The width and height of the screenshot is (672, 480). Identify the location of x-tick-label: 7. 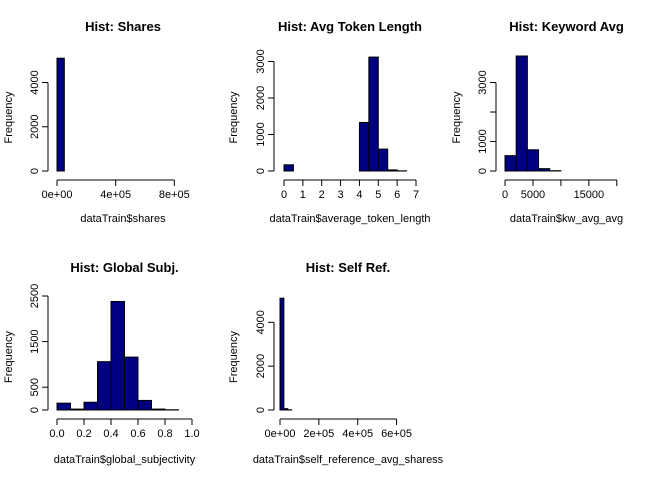
(416, 195).